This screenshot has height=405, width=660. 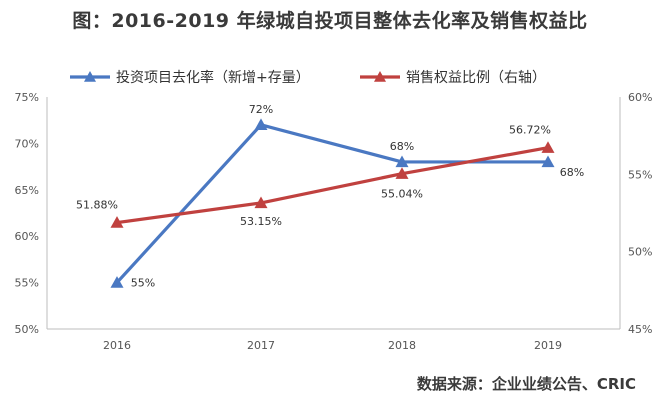 What do you see at coordinates (526, 384) in the screenshot?
I see `data-source: 数据来源：企业业绩公告、CRIC` at bounding box center [526, 384].